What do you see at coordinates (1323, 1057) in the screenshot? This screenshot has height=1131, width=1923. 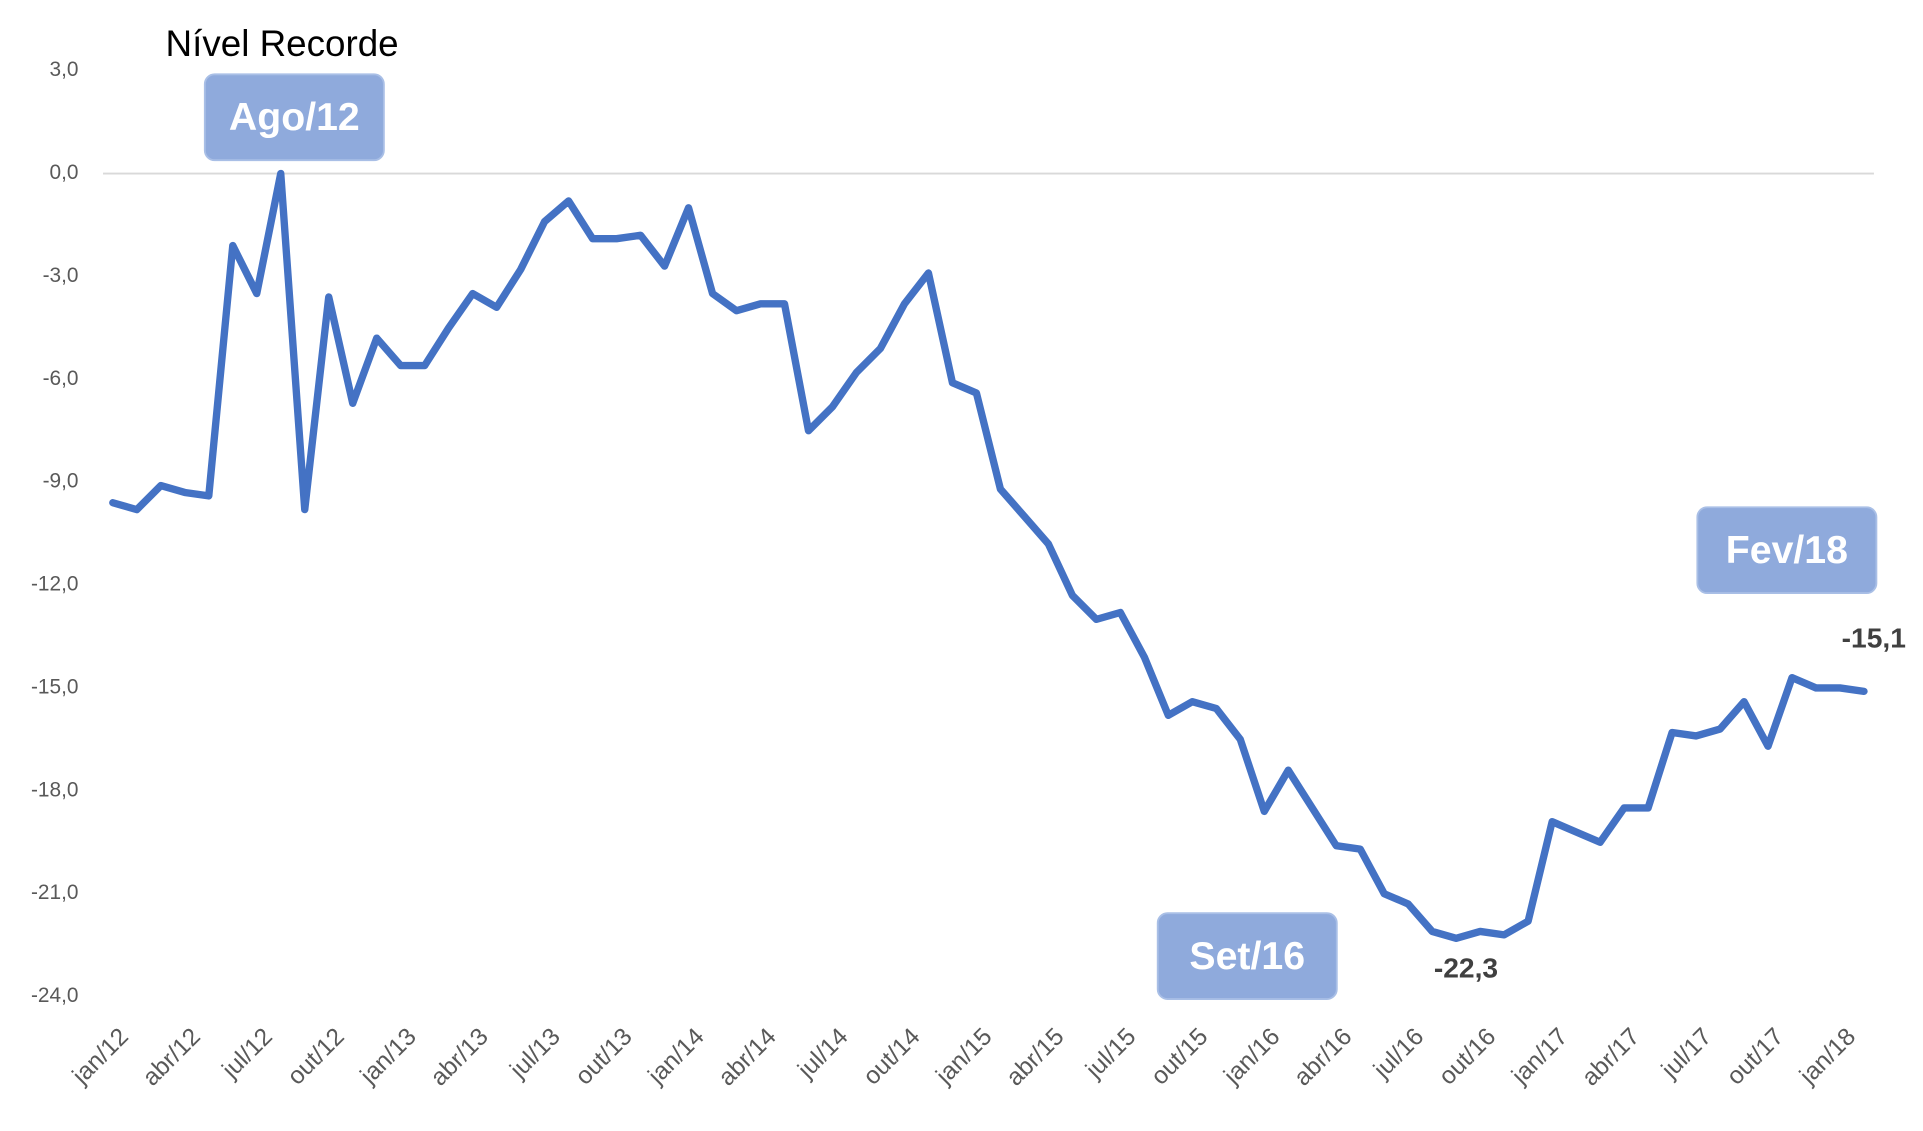 I see `x-tick-label: abr/16` at bounding box center [1323, 1057].